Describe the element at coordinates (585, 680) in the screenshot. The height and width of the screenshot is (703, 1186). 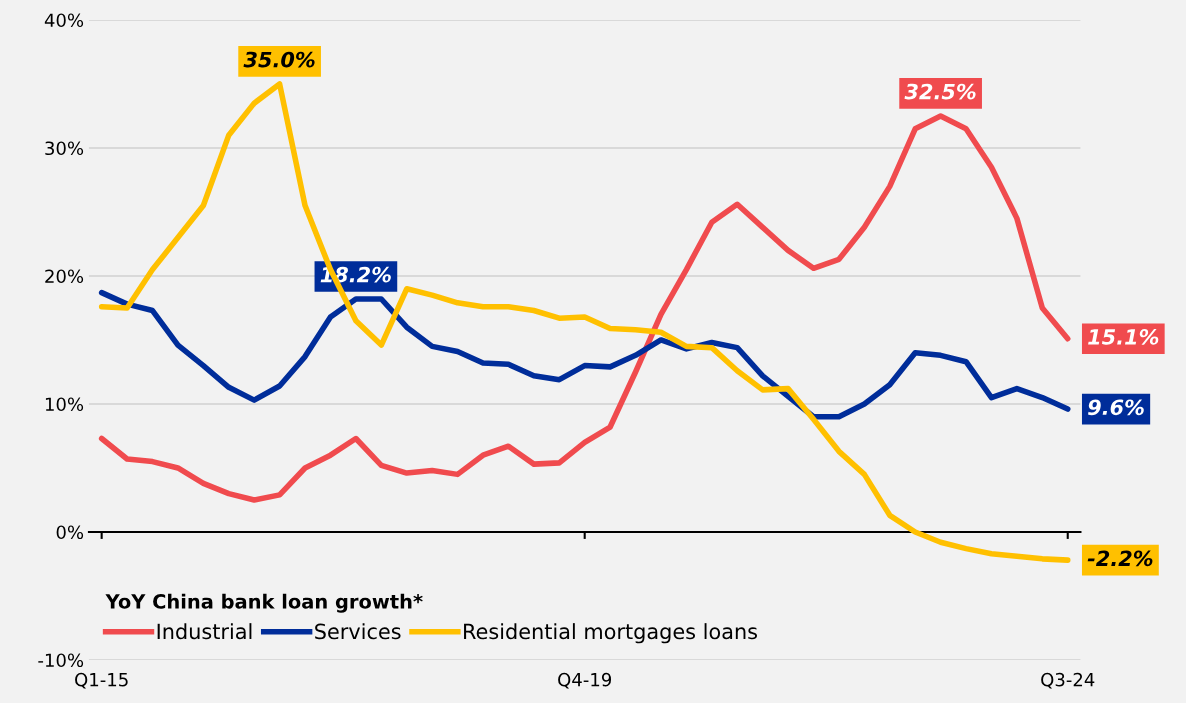
I see `x-tick-label: Q4-19` at that location.